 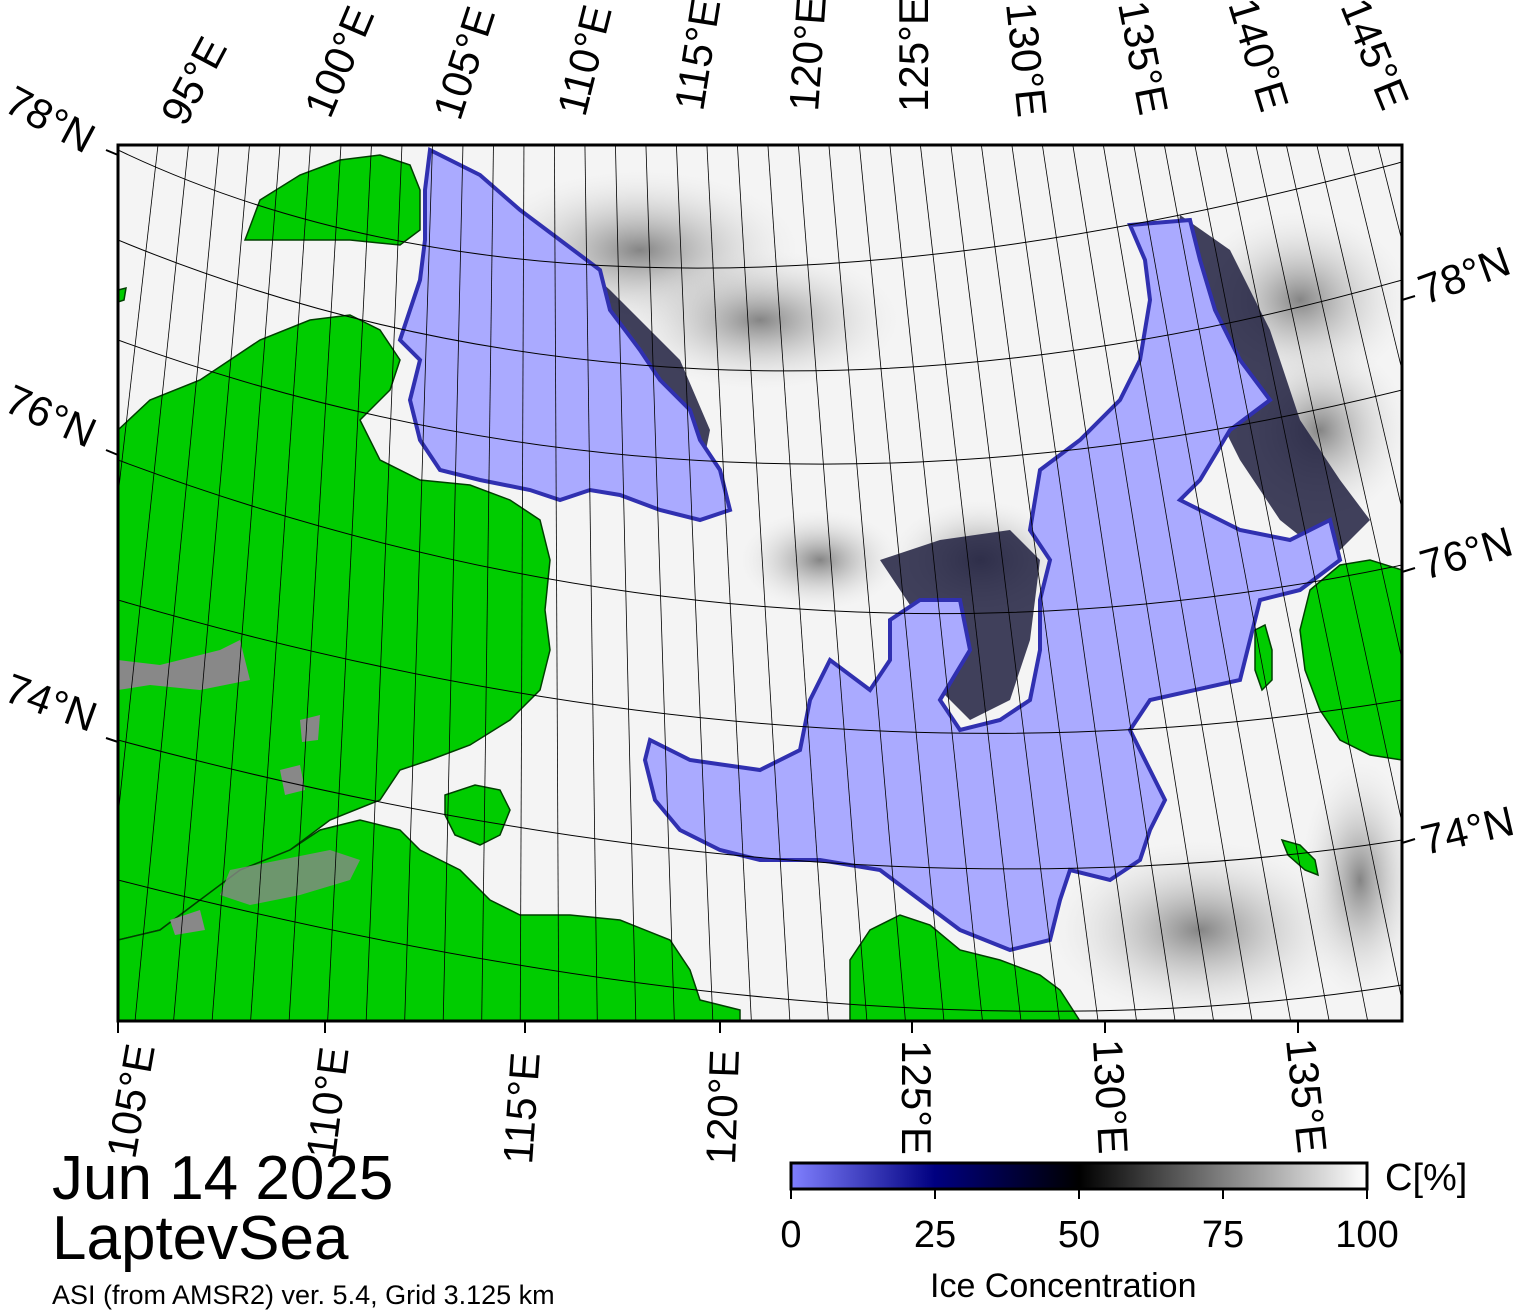 I want to click on lon-label-top-100: 100°E, so click(x=339, y=62).